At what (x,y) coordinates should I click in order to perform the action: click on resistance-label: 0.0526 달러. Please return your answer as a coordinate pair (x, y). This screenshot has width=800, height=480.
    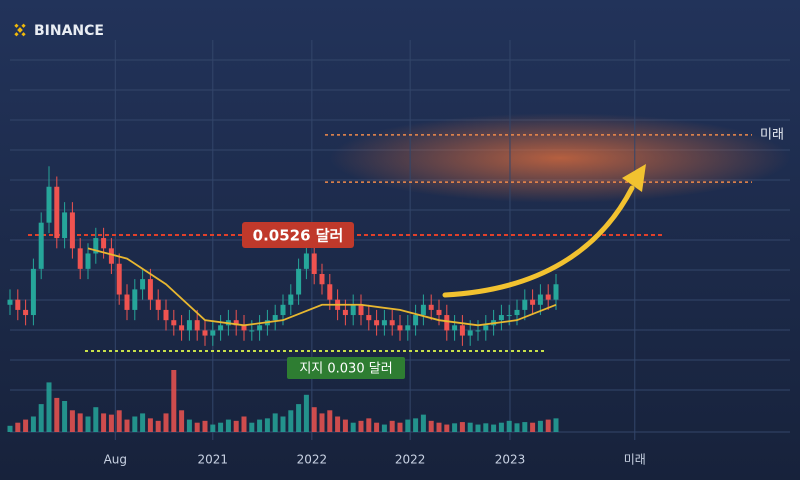
    Looking at the image, I should click on (298, 235).